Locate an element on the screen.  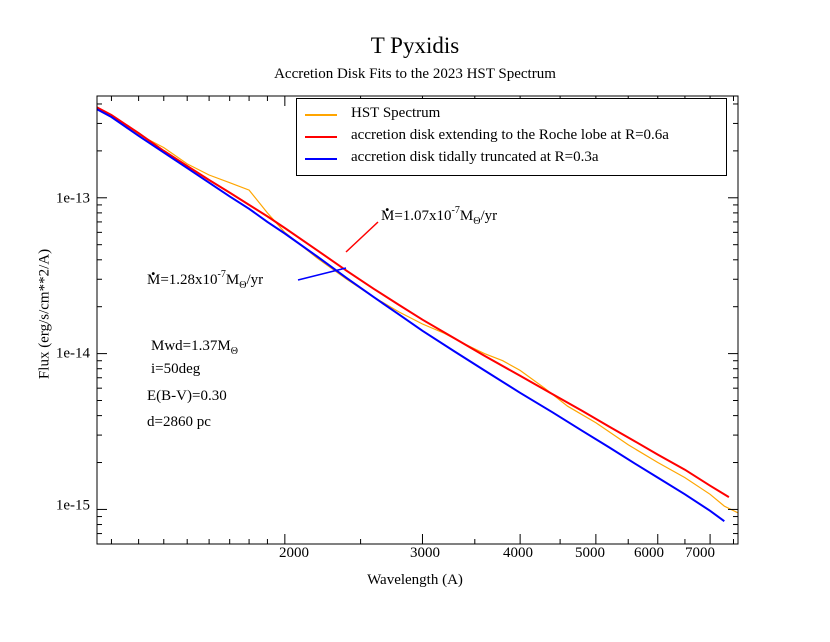
annotation-pointer-blue is located at coordinates (322, 274).